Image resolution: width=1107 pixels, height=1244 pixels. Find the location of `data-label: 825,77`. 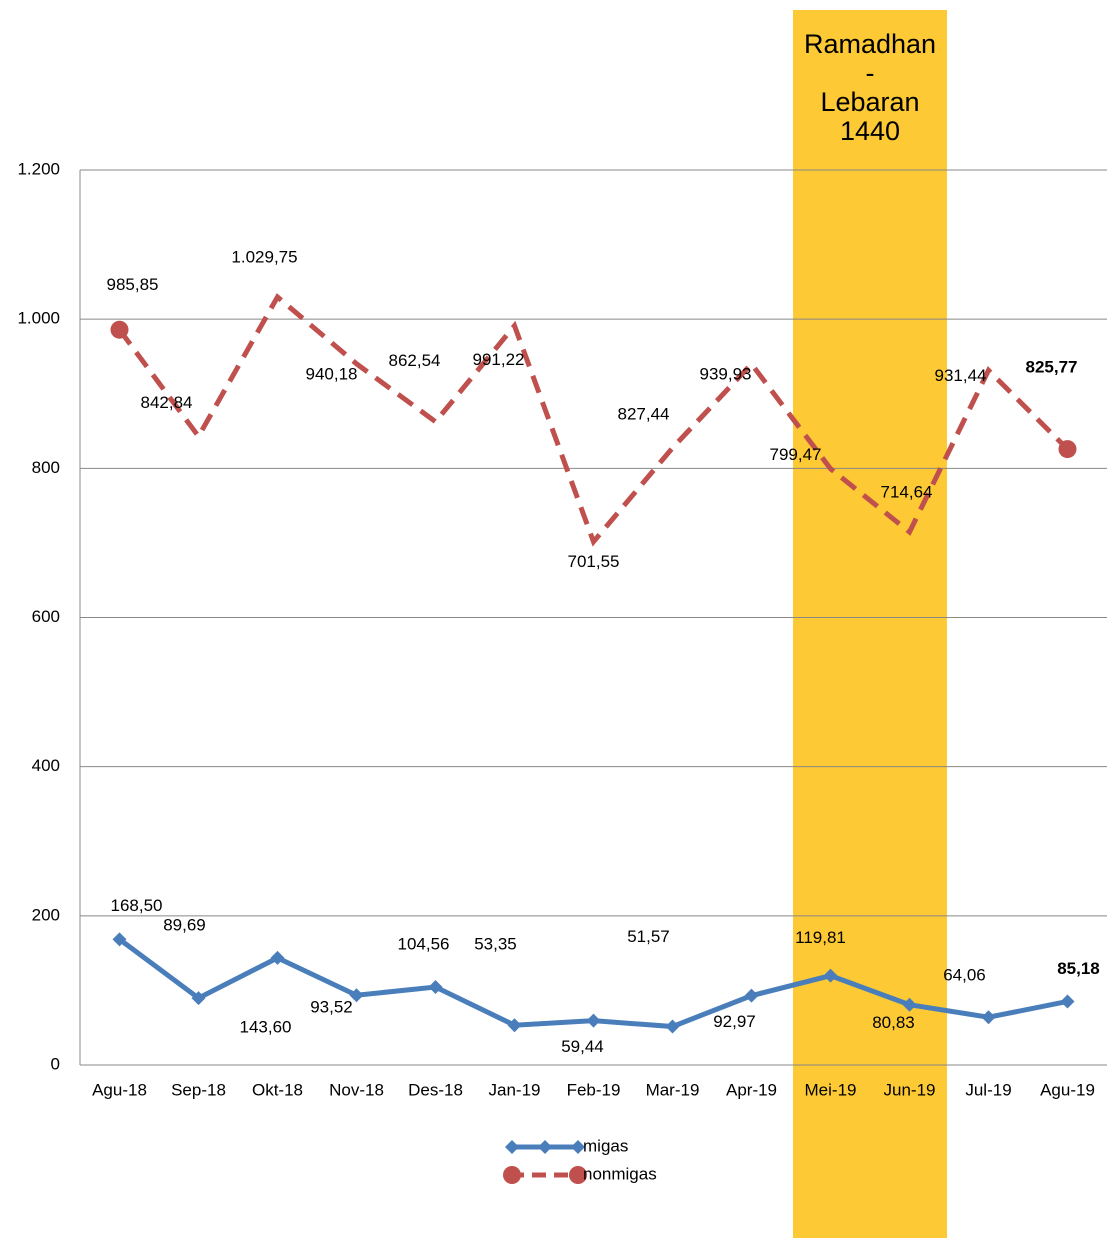

data-label: 825,77 is located at coordinates (1052, 367).